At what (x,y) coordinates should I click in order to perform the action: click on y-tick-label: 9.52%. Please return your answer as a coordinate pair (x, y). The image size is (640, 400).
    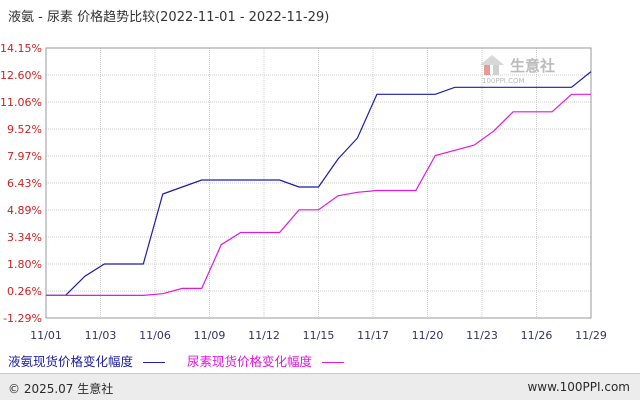
    Looking at the image, I should click on (24, 129).